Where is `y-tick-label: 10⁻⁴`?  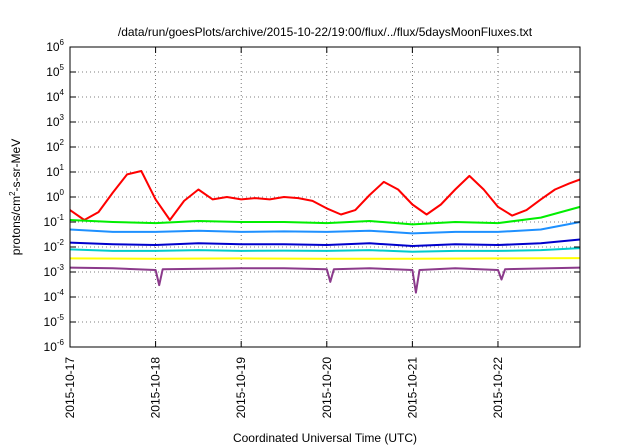
y-tick-label: 10⁻⁴ is located at coordinates (54, 296).